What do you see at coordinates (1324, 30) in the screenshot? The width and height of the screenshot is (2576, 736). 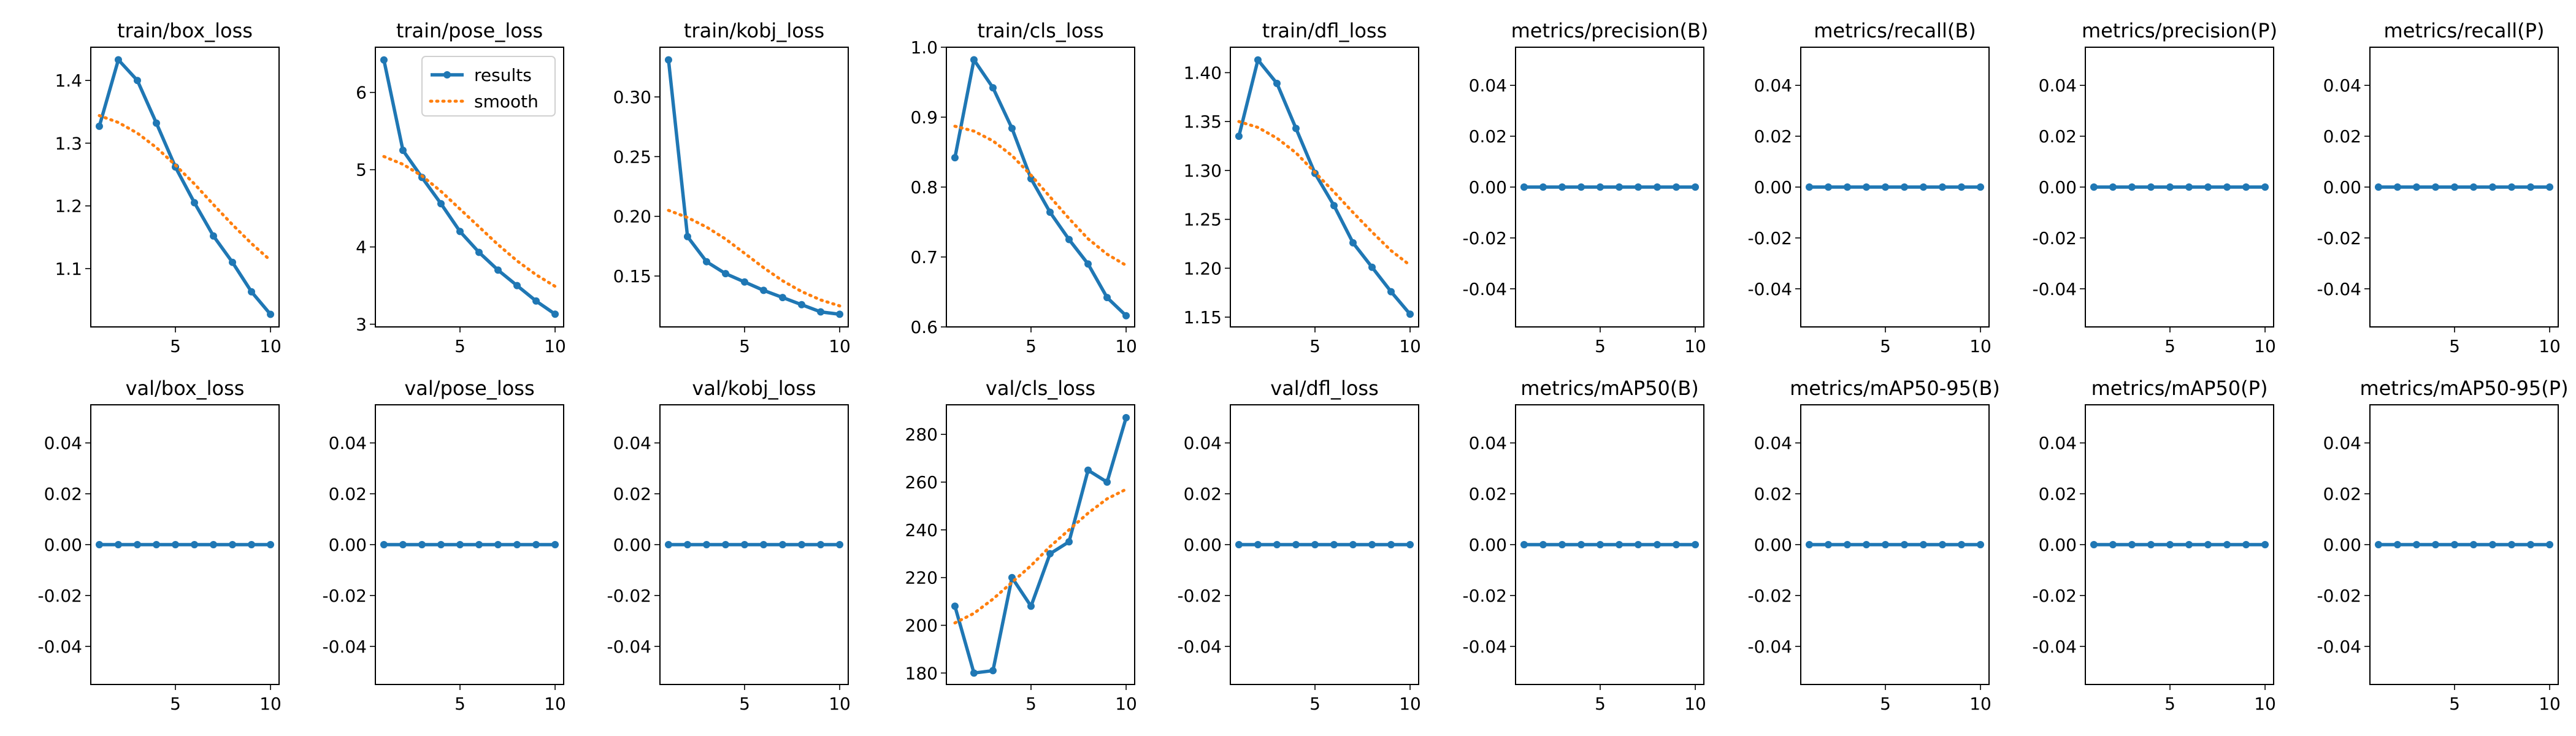 I see `subplot-title: train/dfl_loss` at bounding box center [1324, 30].